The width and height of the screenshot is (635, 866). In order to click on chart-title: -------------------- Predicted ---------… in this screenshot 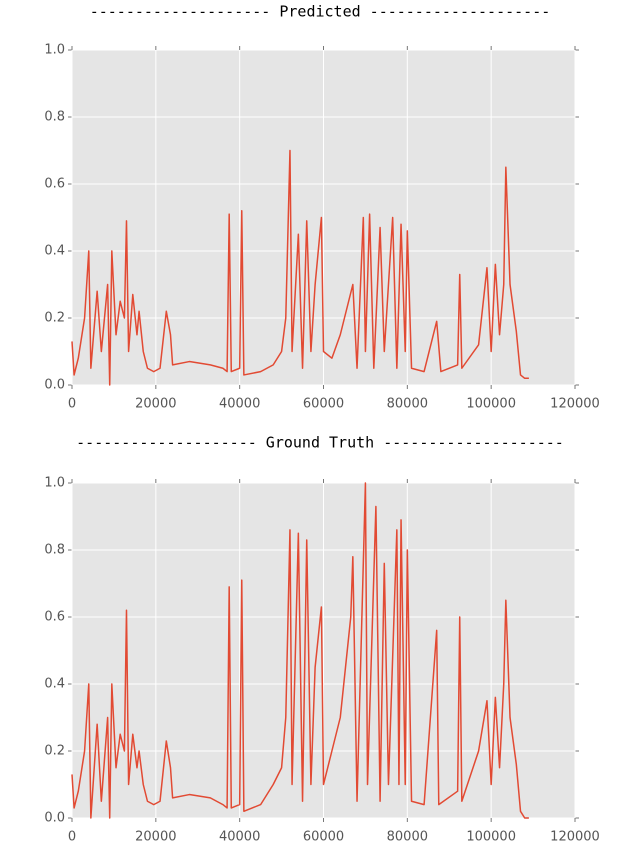, I will do `click(320, 12)`.